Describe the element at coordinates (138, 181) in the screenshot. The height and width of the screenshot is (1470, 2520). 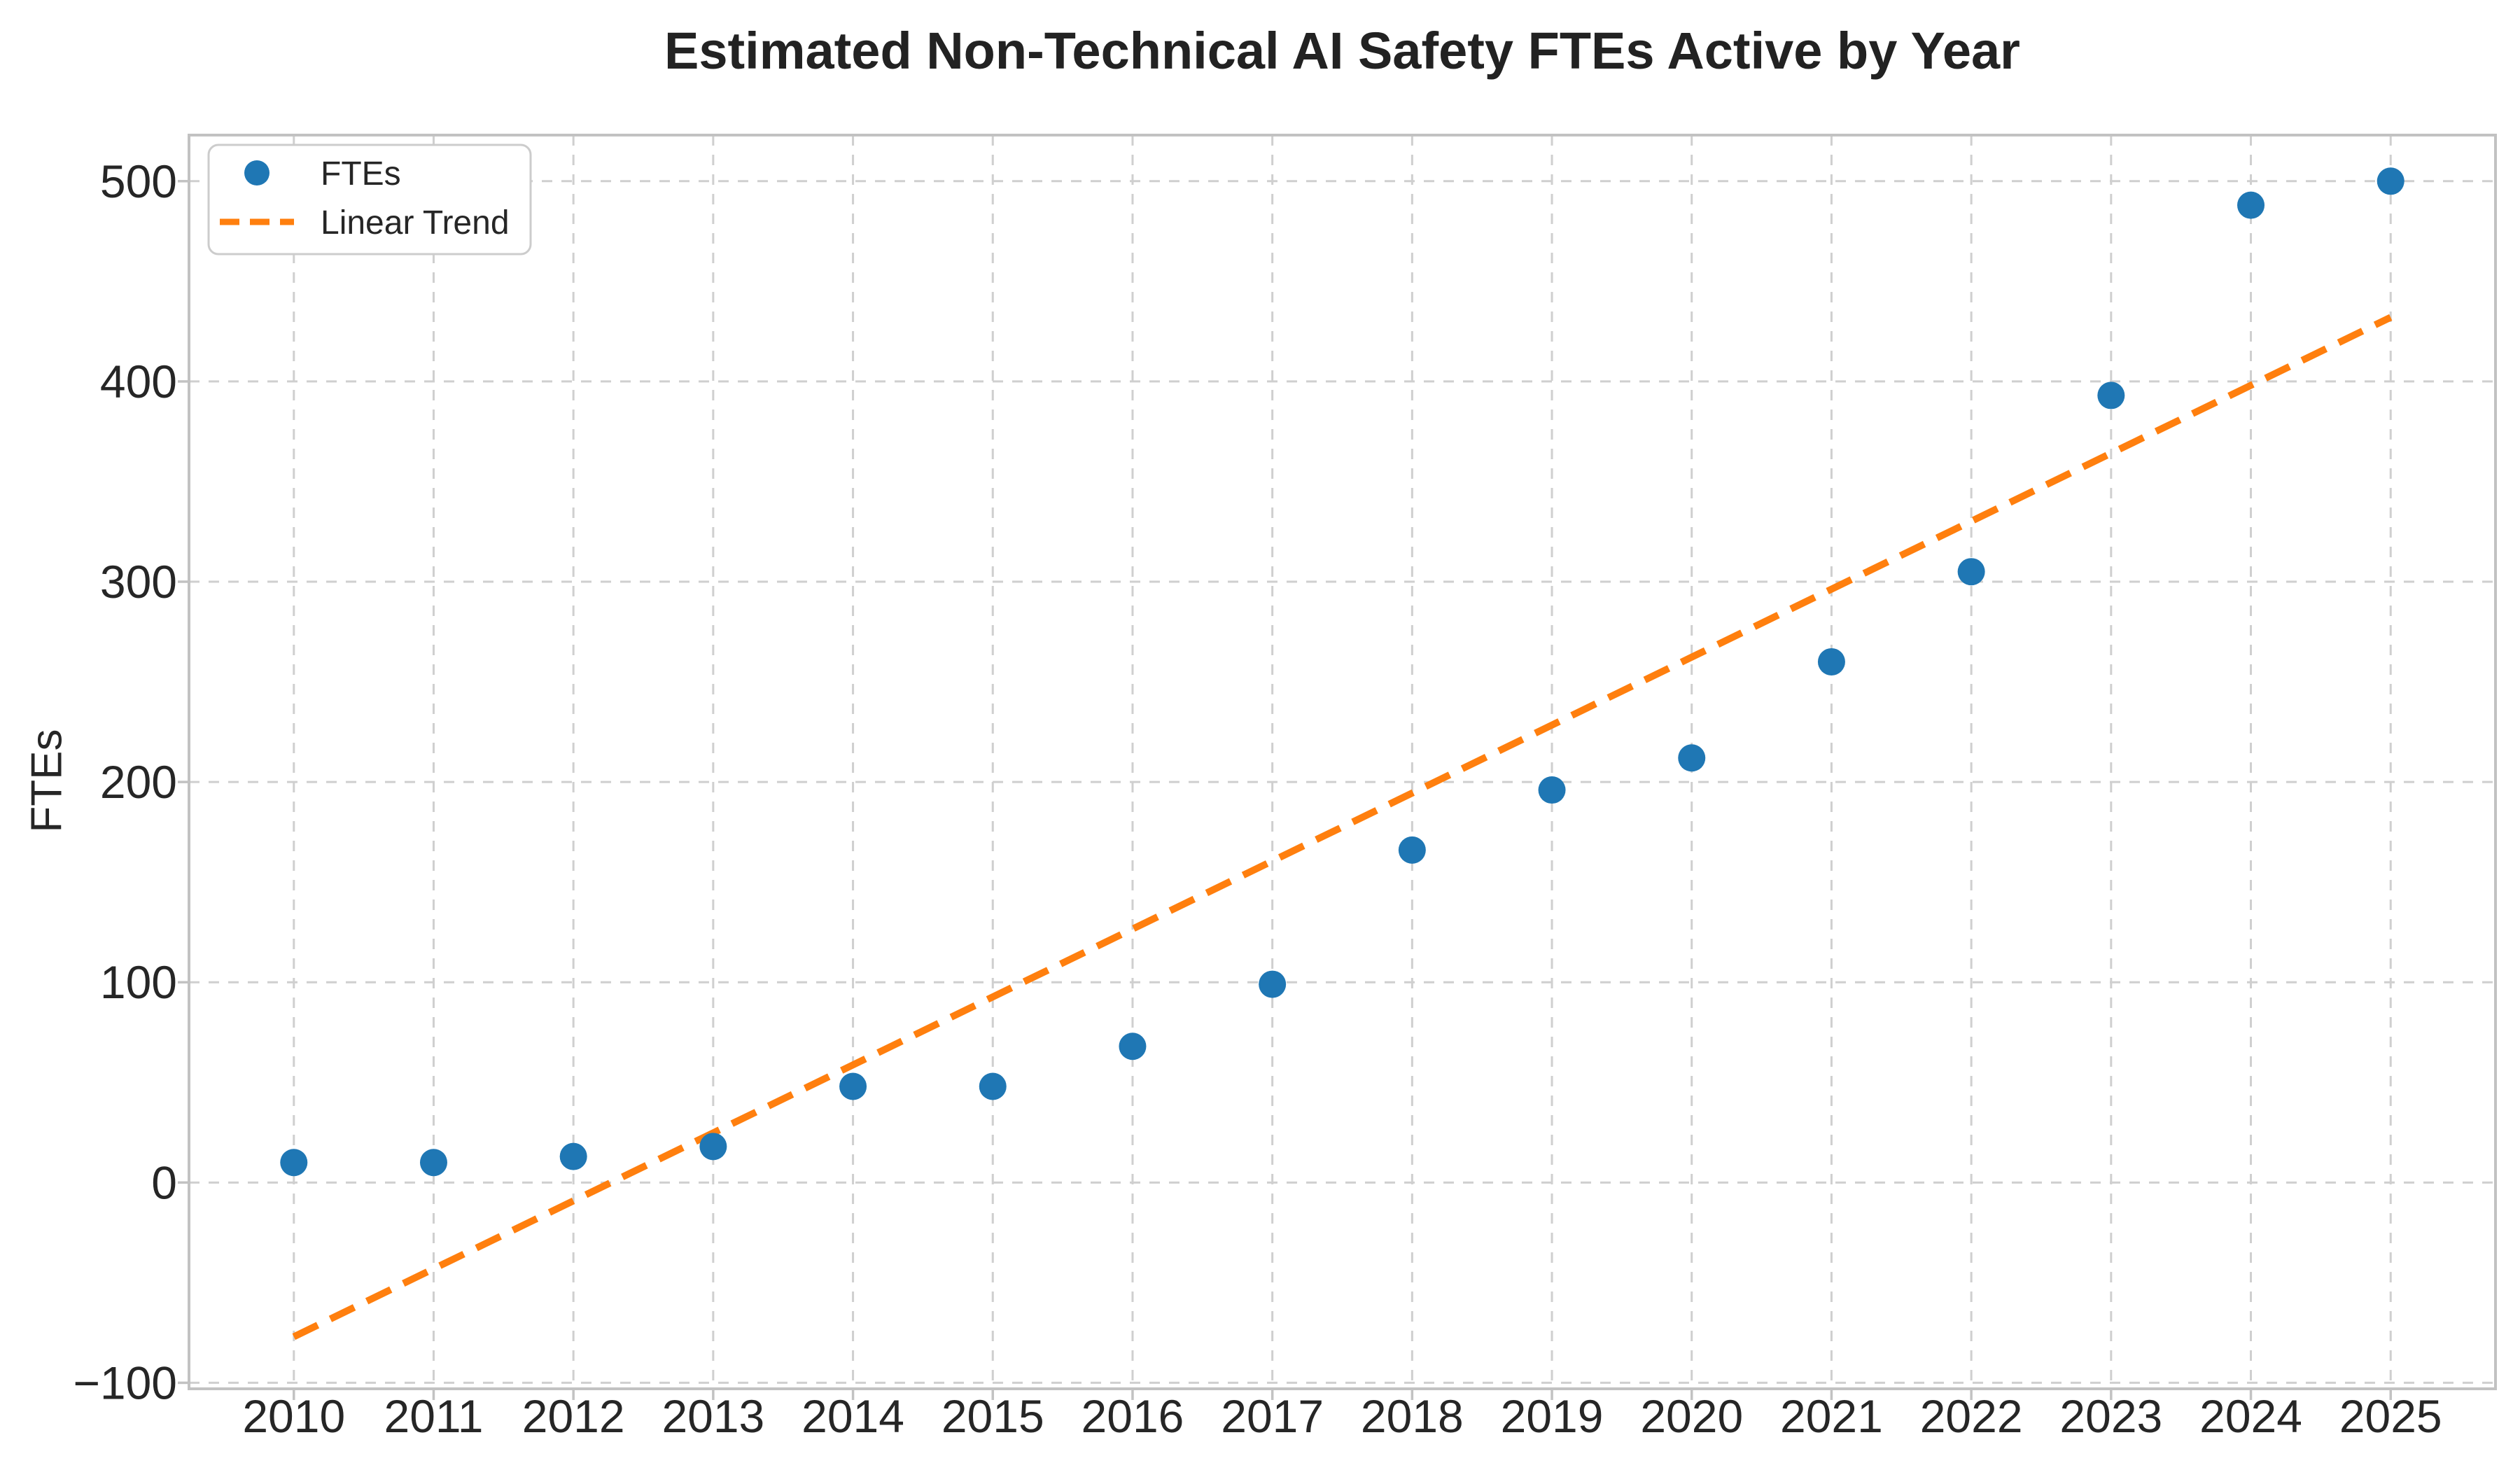
I see `y-tick-label: 500` at that location.